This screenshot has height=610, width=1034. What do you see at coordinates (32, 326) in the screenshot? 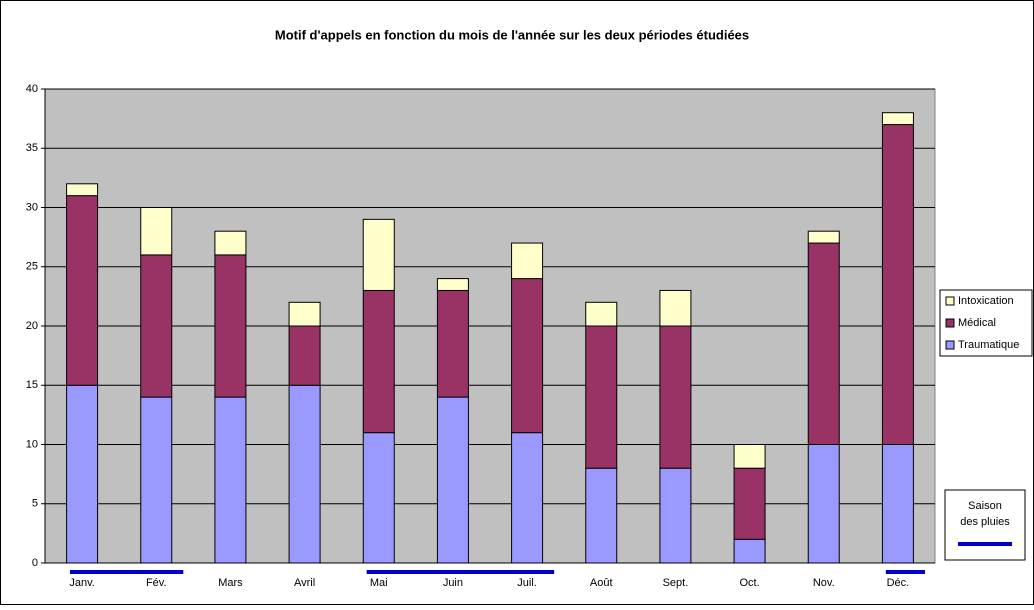
I see `y-tick-label: 20` at bounding box center [32, 326].